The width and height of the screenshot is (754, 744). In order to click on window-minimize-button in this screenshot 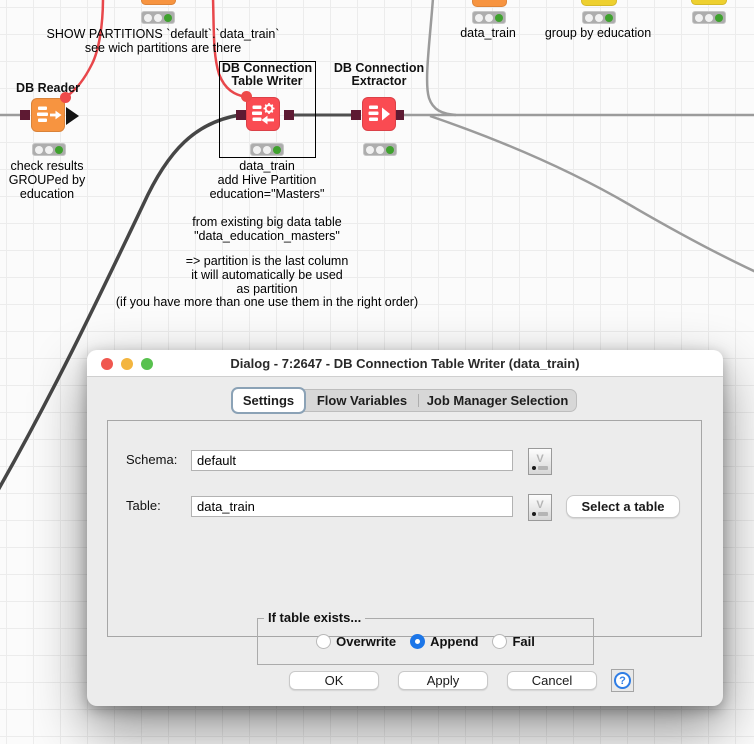, I will do `click(127, 364)`.